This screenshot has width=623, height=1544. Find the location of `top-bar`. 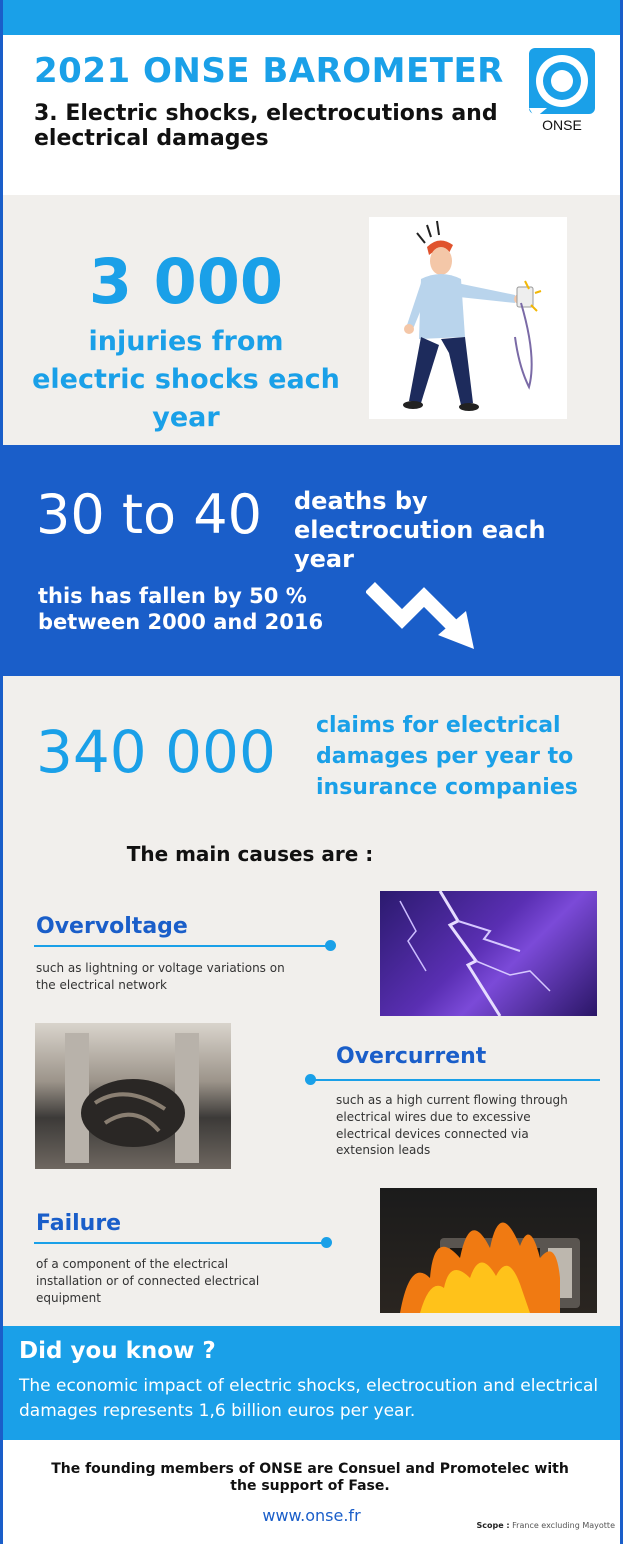

top-bar is located at coordinates (311, 17).